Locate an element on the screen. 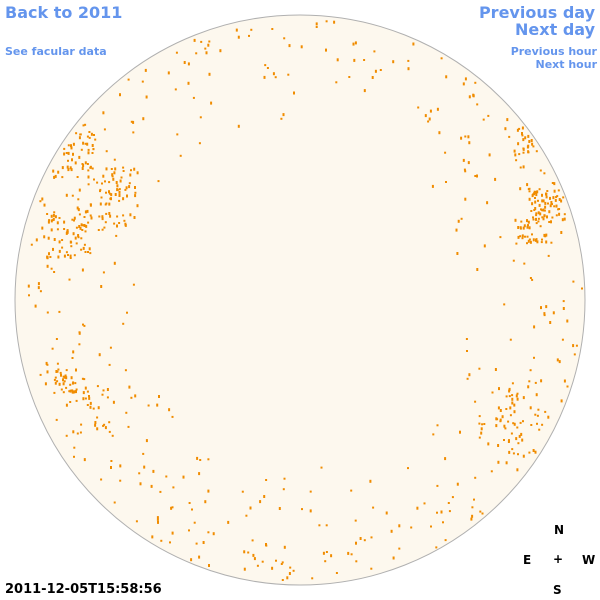 This screenshot has height=600, width=600. timestamp: 2011-12-05T15:58:56 is located at coordinates (83, 589).